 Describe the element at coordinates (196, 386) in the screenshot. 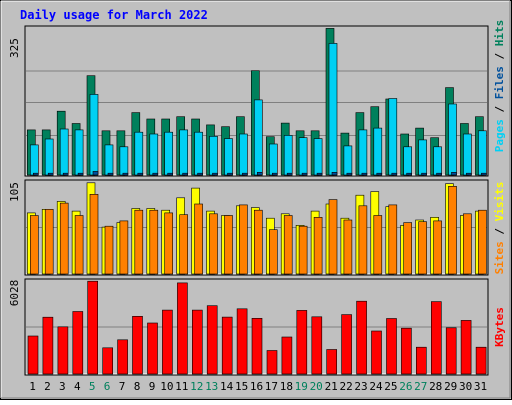

I see `day-label: 12` at that location.